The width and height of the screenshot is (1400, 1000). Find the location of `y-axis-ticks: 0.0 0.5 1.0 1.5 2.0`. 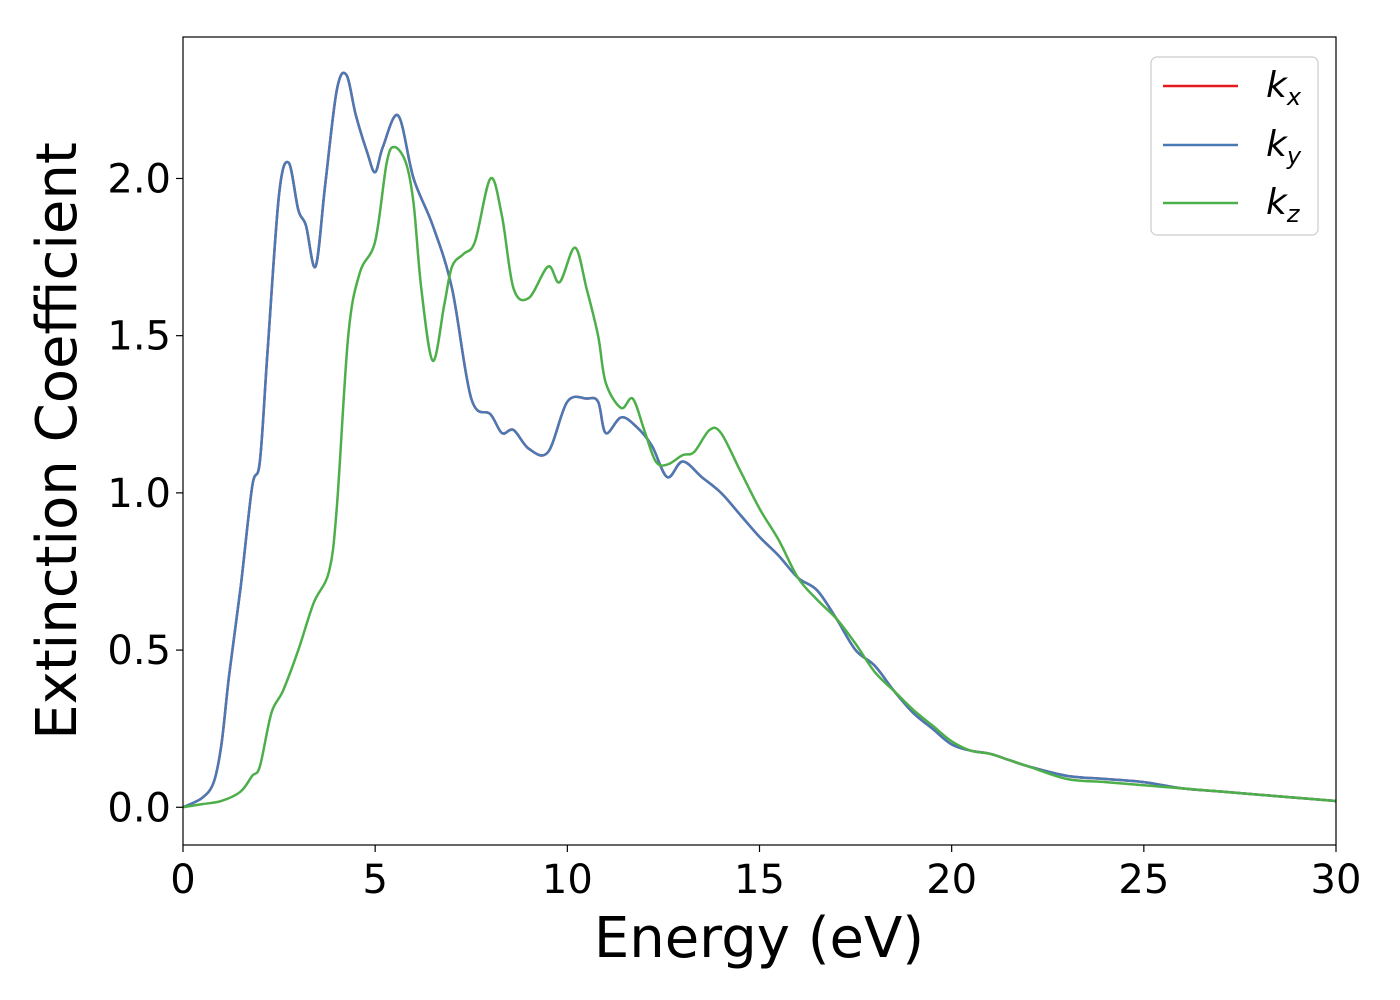

y-axis-ticks: 0.0 0.5 1.0 1.5 2.0 is located at coordinates (145, 493).